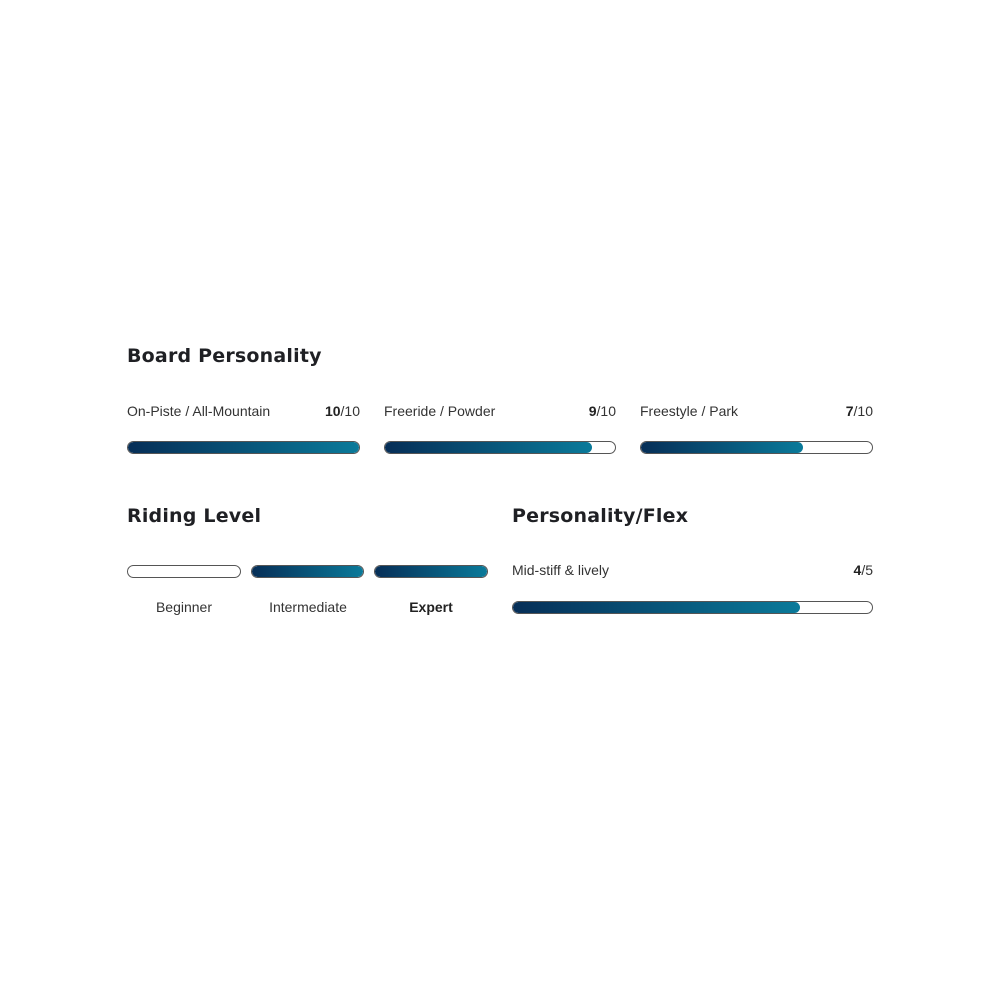  What do you see at coordinates (431, 607) in the screenshot?
I see `level-label-expert: Expert` at bounding box center [431, 607].